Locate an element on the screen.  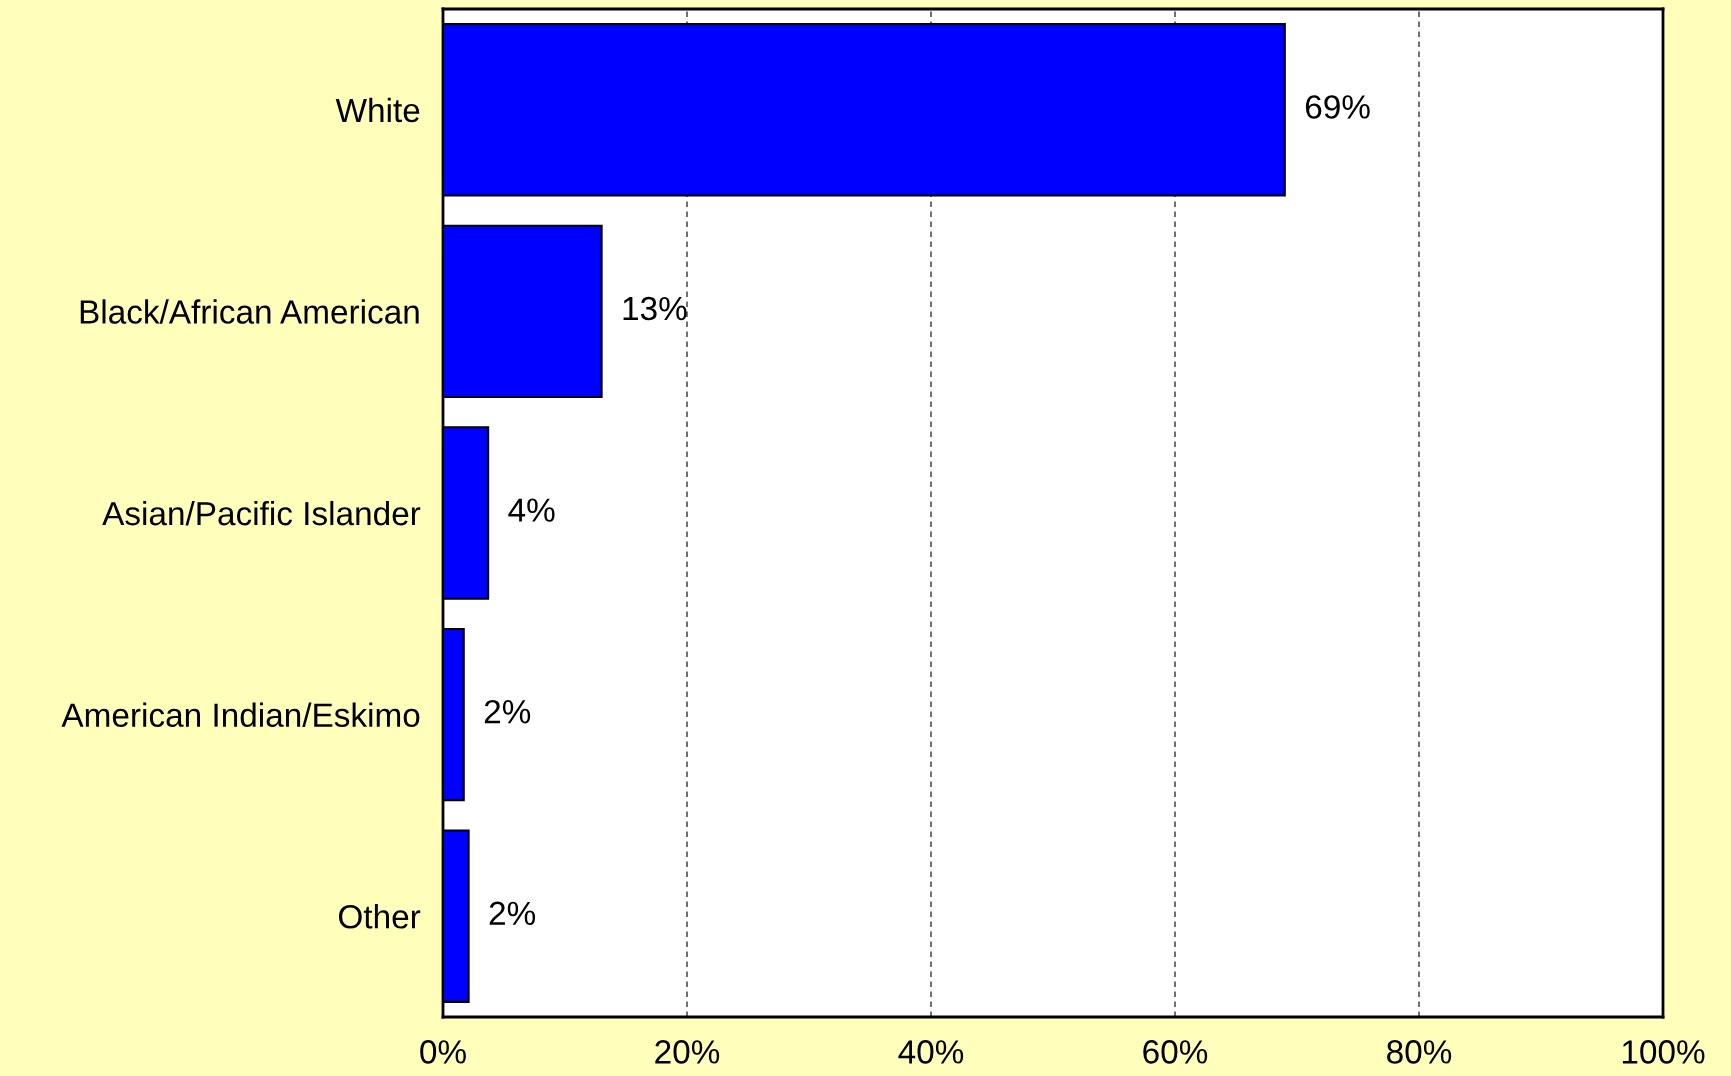
x-tick-label: 60% is located at coordinates (1175, 1052).